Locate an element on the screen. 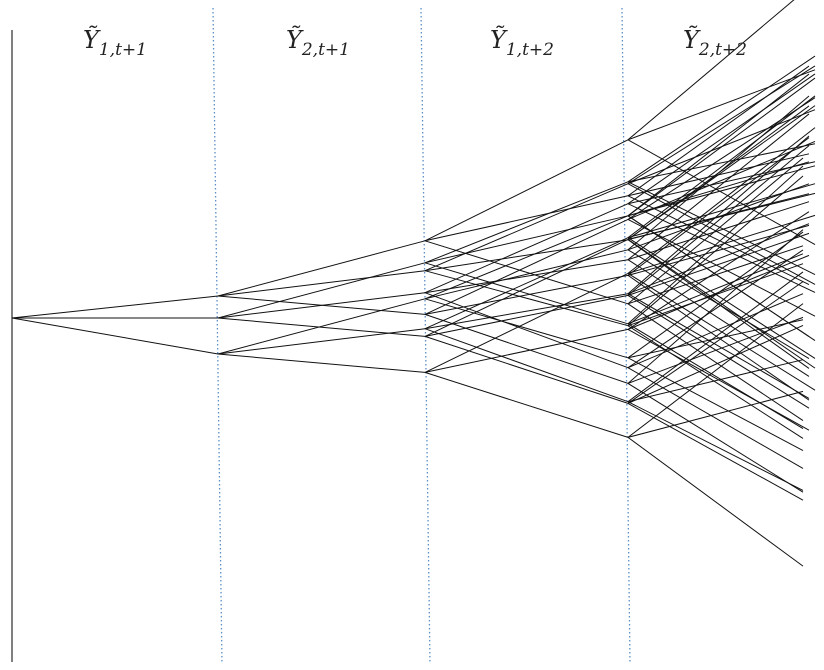 The image size is (824, 670). header-subscript: 1,t+2 is located at coordinates (530, 50).